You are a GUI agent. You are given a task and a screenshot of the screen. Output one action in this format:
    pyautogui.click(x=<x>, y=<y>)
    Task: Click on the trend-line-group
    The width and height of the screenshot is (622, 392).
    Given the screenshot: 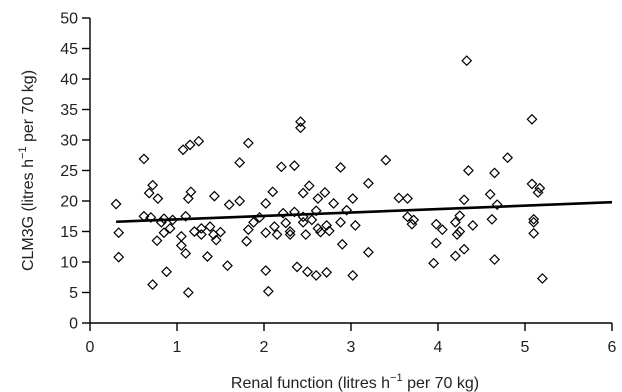 What is the action you would take?
    pyautogui.click(x=364, y=212)
    